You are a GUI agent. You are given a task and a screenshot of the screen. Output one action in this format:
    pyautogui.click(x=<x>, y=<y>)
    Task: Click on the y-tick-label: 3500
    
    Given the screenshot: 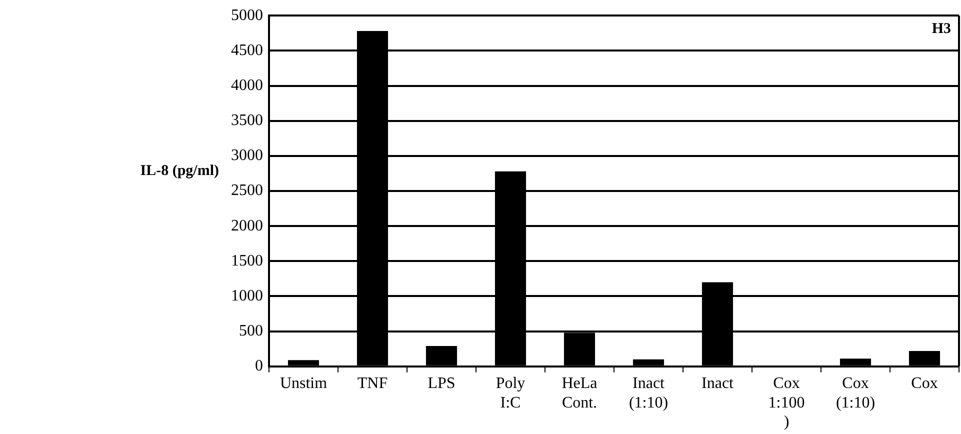 What is the action you would take?
    pyautogui.click(x=247, y=121)
    